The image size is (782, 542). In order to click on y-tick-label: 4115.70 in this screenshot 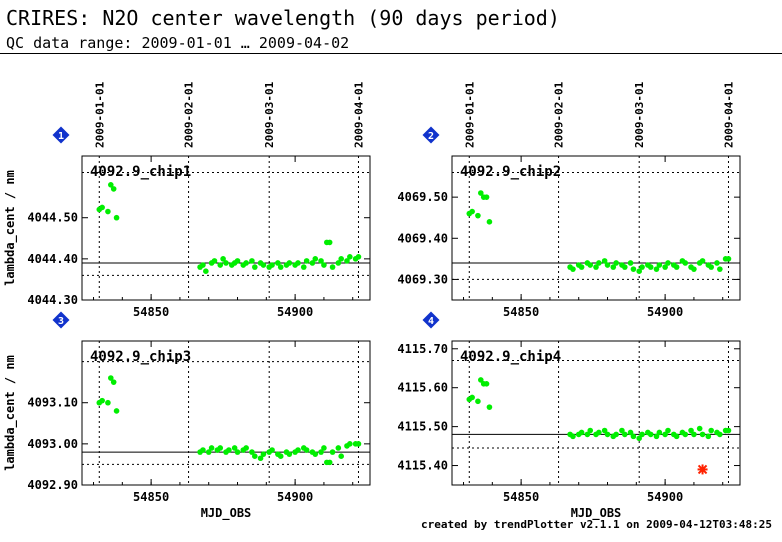, I will do `click(422, 349)`.